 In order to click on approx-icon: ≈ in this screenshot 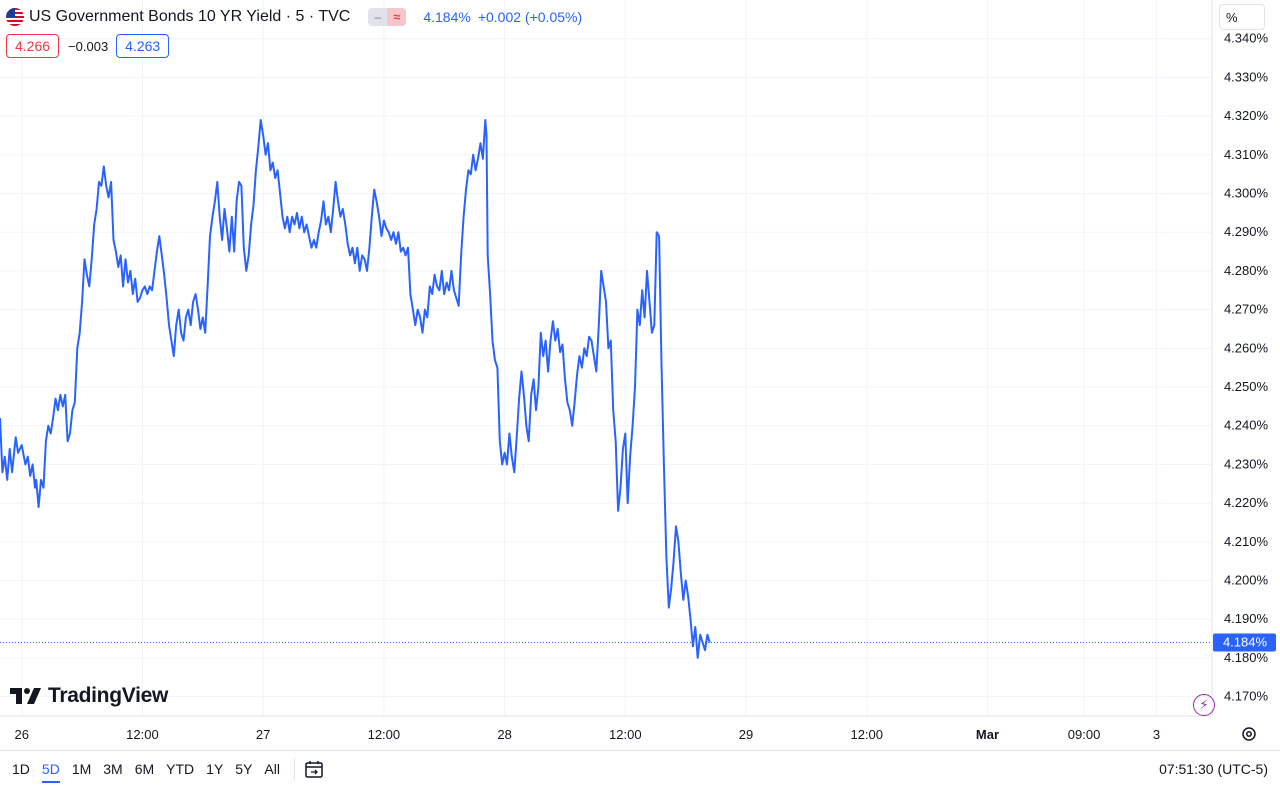, I will do `click(397, 17)`.